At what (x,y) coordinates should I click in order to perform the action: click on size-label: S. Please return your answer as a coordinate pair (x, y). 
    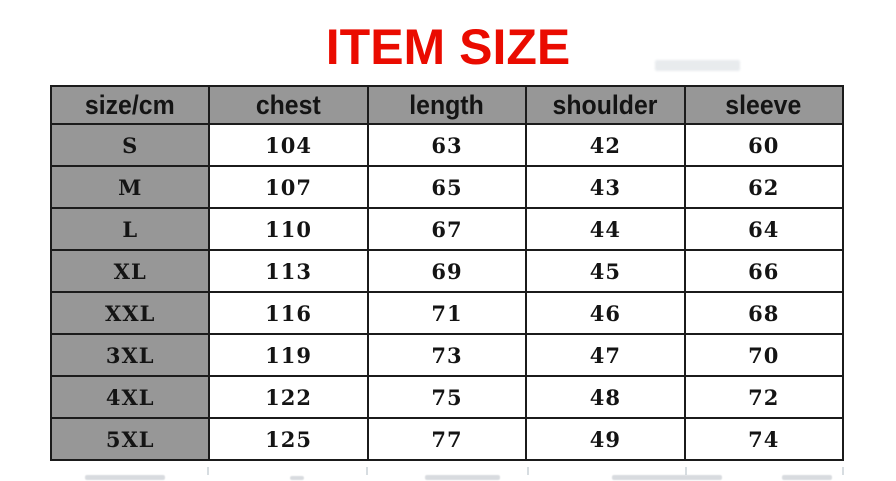
    Looking at the image, I should click on (130, 145).